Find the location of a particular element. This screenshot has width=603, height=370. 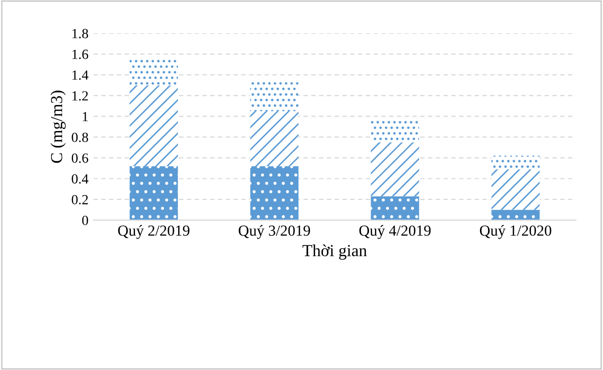

y-tick-label: 0.8 is located at coordinates (80, 137).